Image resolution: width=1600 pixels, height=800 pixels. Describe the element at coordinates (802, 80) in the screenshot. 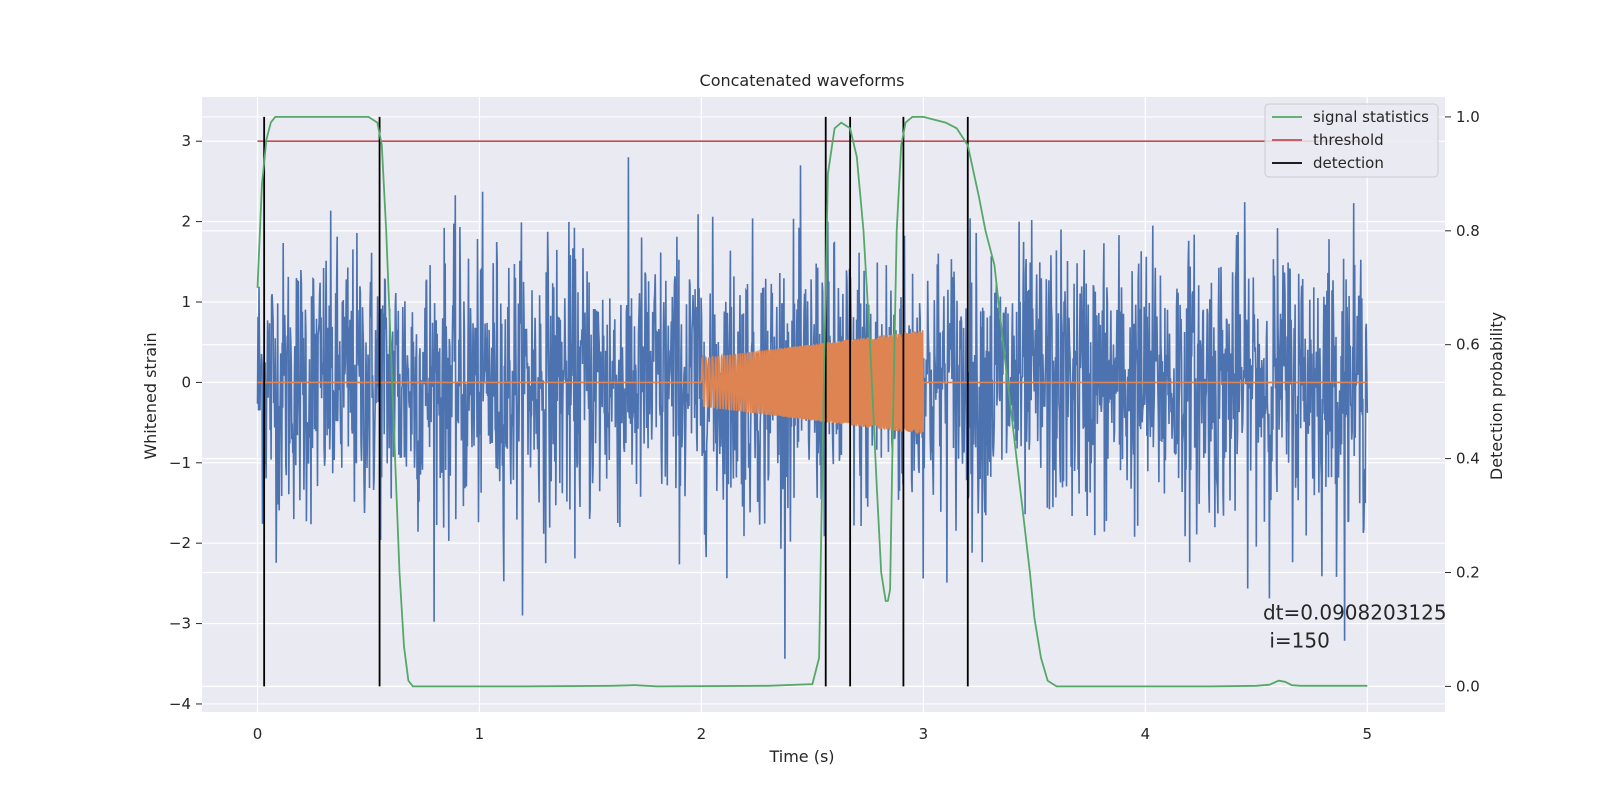

I see `chart-title: Concatenated waveforms` at that location.